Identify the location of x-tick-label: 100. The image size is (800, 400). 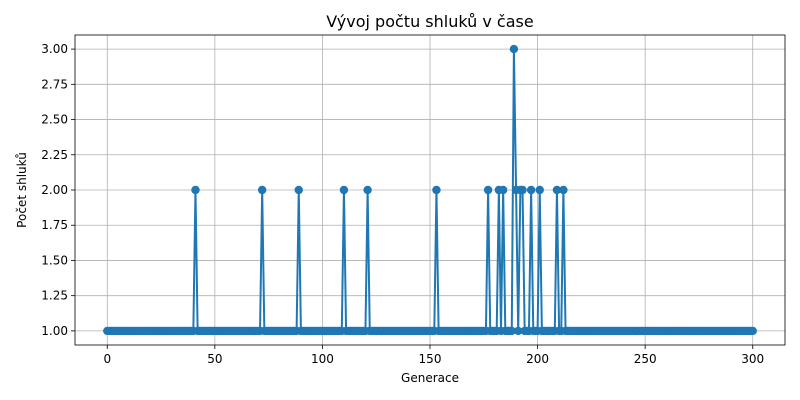
(322, 359).